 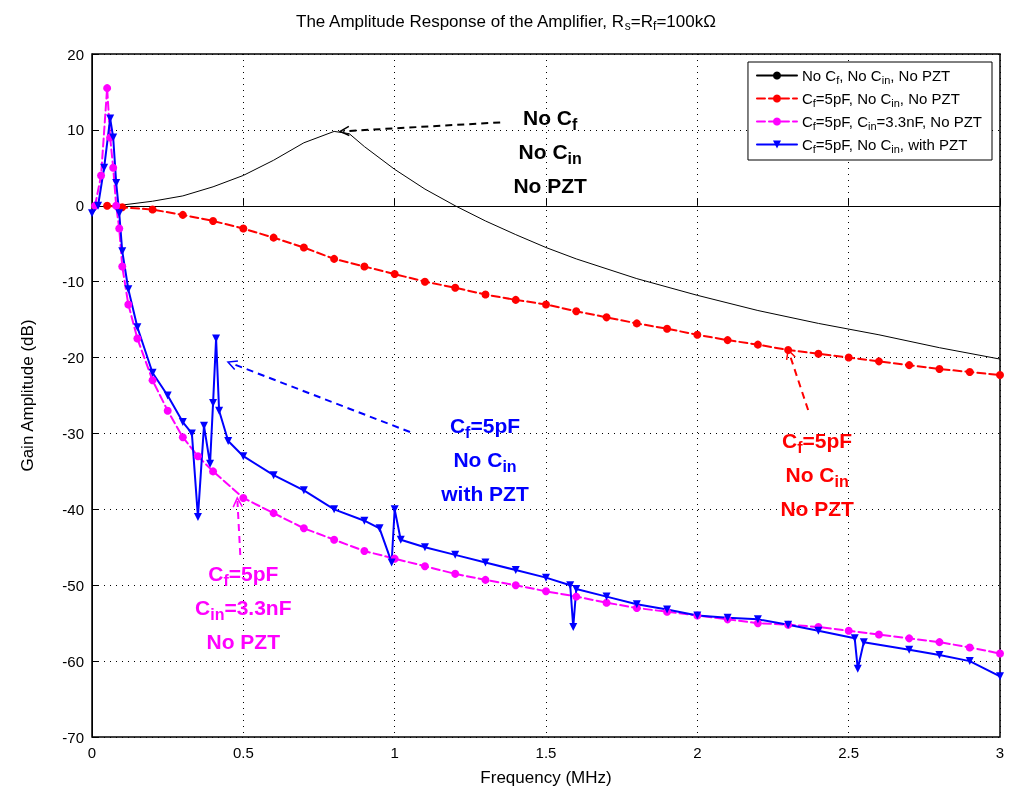 What do you see at coordinates (484, 460) in the screenshot?
I see `annotation: C$_{f}$=5pF No C$_{in}$ with PZT` at bounding box center [484, 460].